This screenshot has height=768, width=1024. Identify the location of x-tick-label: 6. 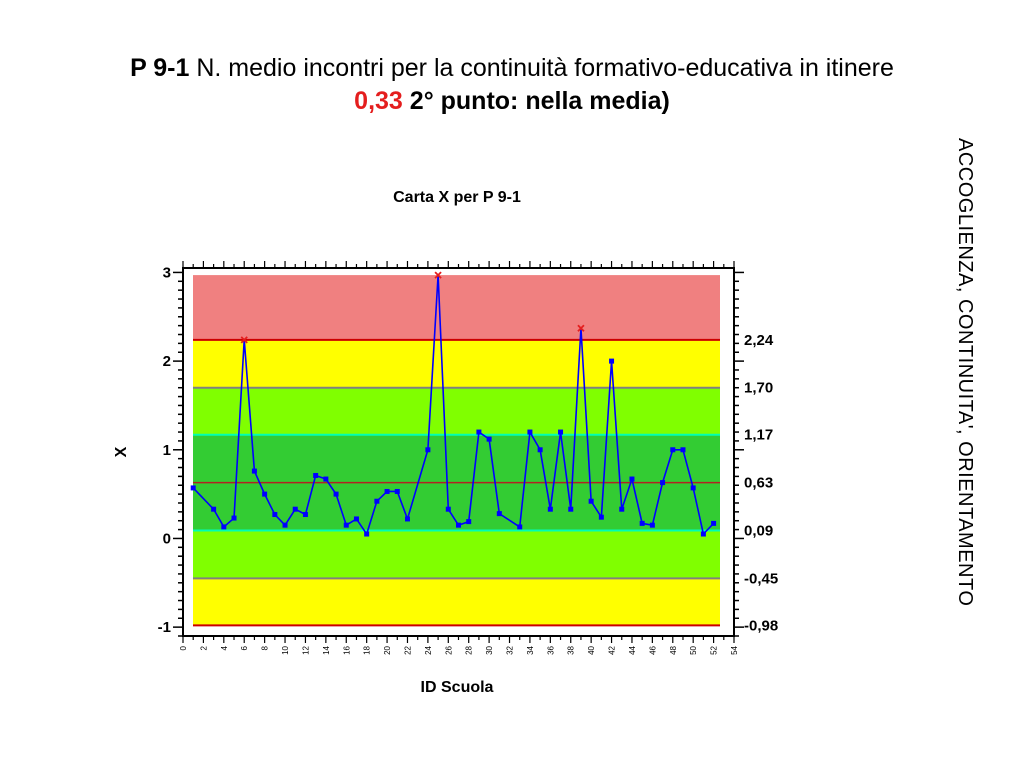
(244, 647).